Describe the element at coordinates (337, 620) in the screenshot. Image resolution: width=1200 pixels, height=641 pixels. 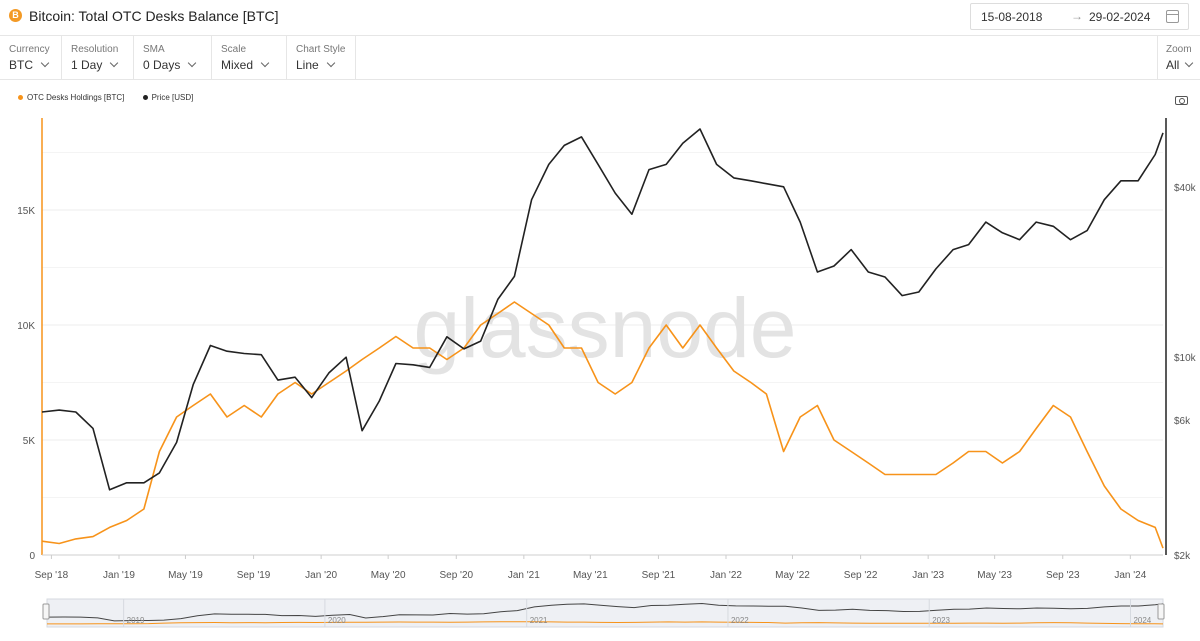
I see `navigator-year-label: 2020` at that location.